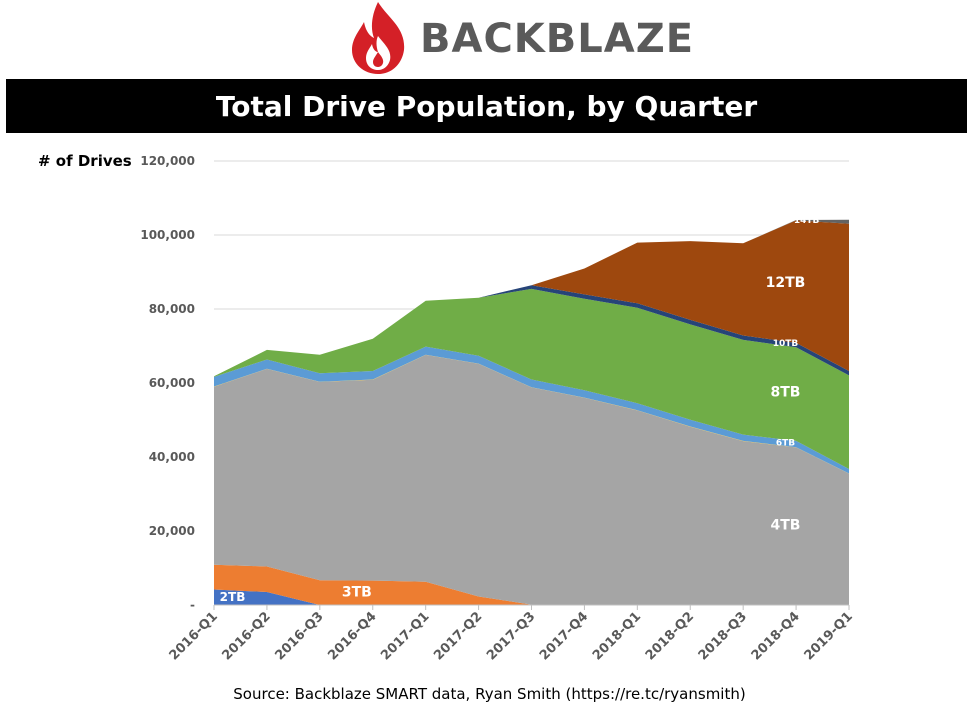 This screenshot has width=979, height=715. I want to click on area-label-12tb: 12TB, so click(786, 283).